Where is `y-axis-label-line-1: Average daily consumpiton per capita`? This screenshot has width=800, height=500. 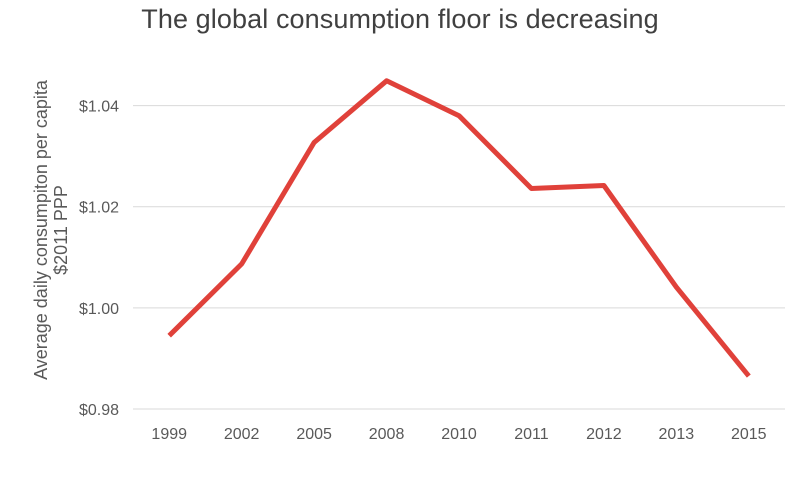 y-axis-label-line-1: Average daily consumpiton per capita is located at coordinates (41, 229).